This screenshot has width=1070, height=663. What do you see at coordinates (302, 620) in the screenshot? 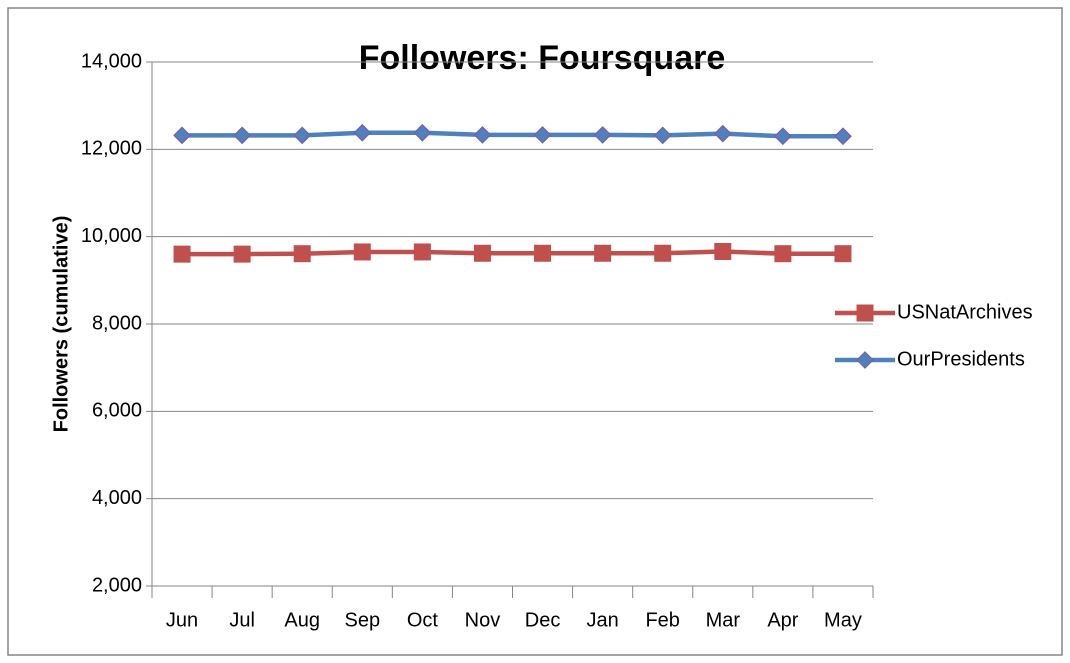
I see `x-tick-label: Aug` at bounding box center [302, 620].